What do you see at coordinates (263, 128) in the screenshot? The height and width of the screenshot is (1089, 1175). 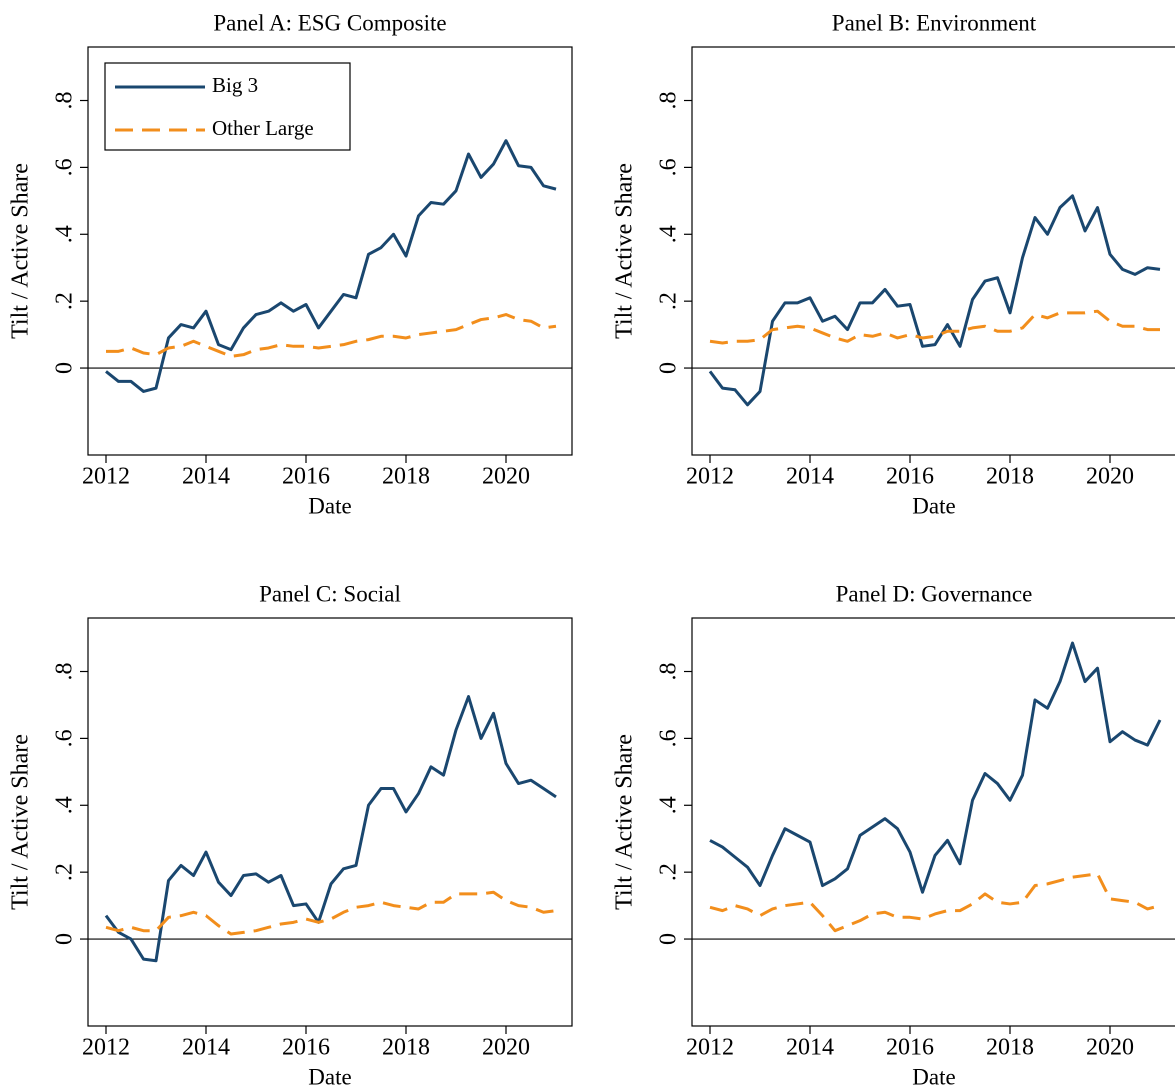 I see `legend-label: Other Large` at bounding box center [263, 128].